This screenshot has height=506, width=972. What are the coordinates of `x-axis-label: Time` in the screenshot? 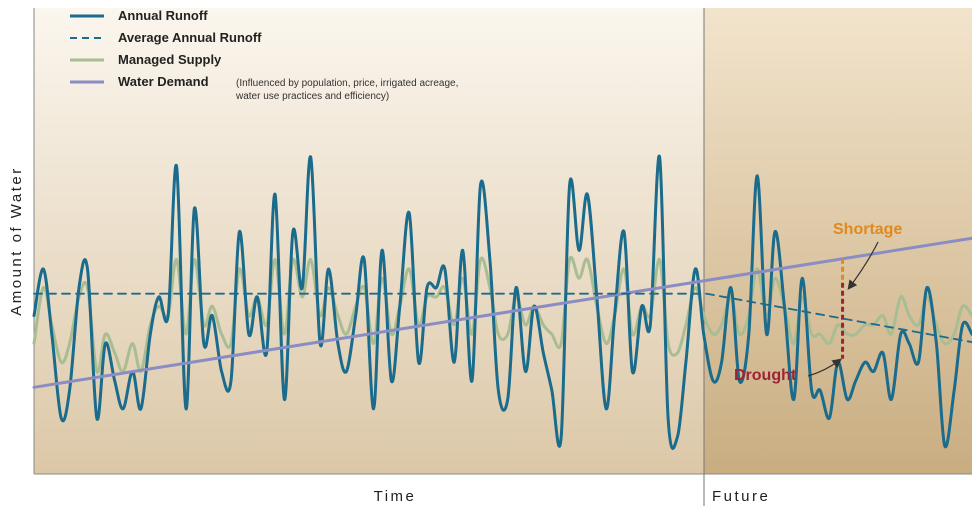 It's located at (395, 496).